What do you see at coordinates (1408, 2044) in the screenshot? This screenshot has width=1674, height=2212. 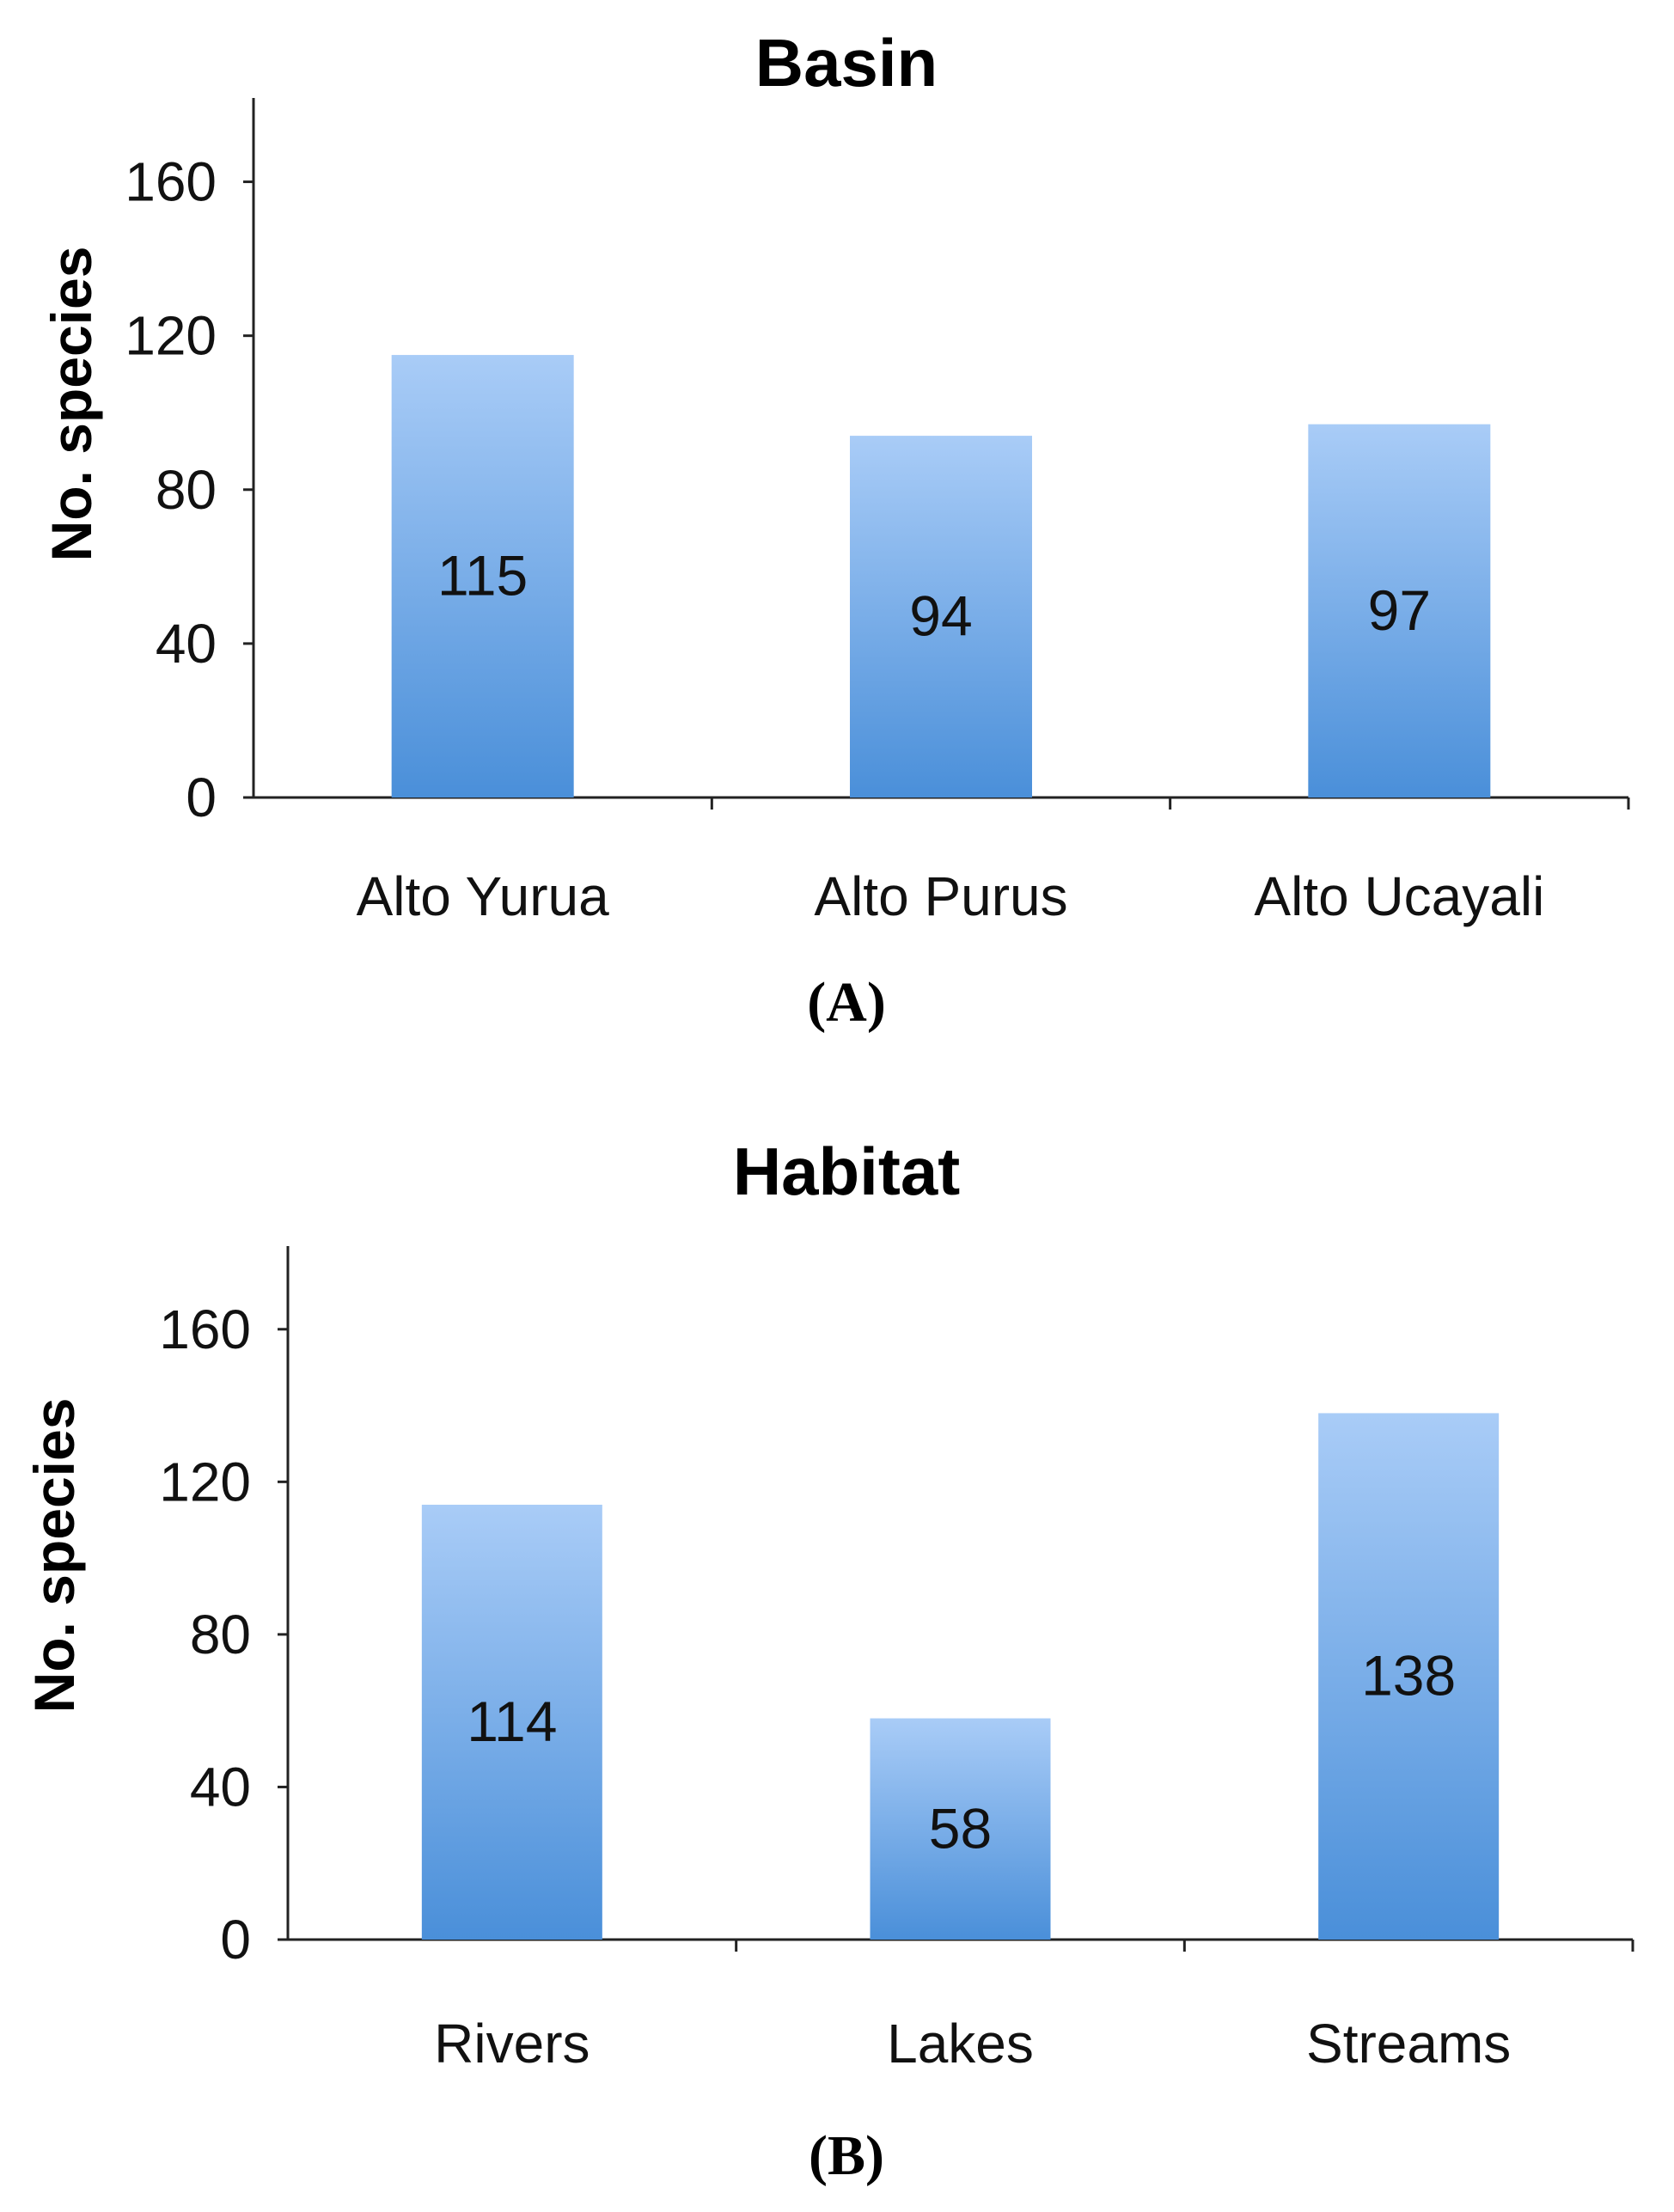 I see `x-tick-label: Streams` at bounding box center [1408, 2044].